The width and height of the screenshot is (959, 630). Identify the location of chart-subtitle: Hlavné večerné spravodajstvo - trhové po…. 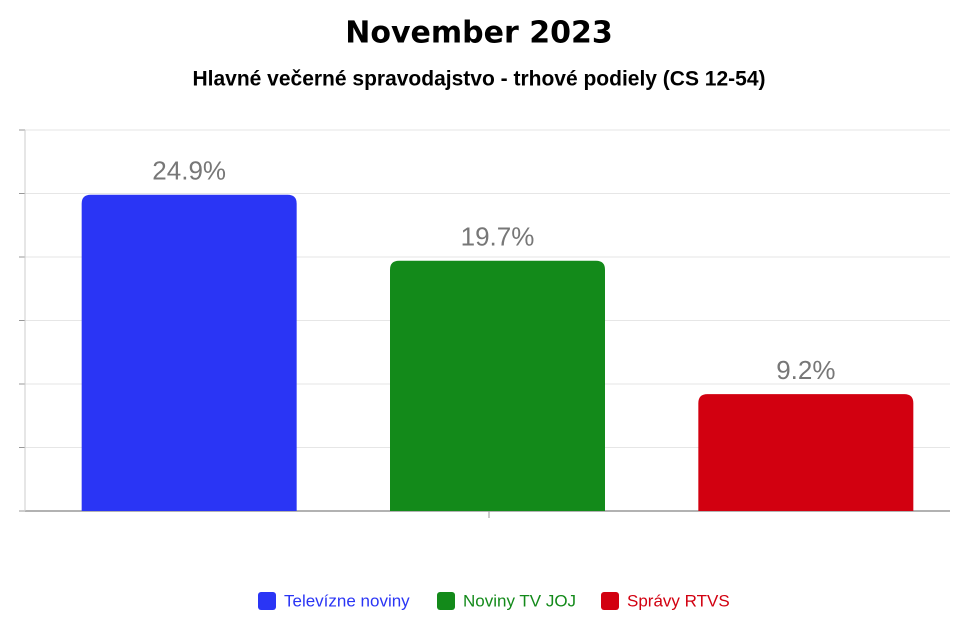
(478, 79).